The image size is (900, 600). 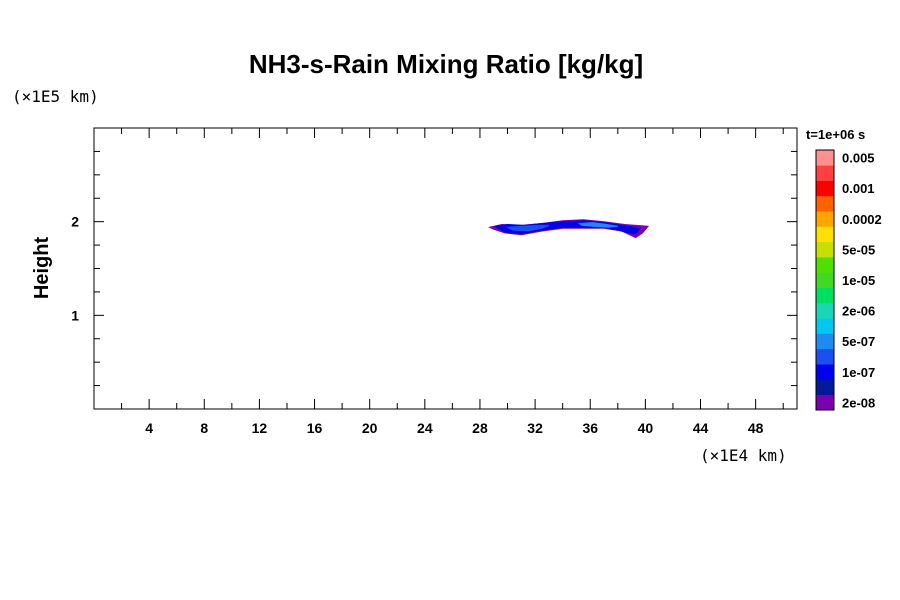 What do you see at coordinates (858, 402) in the screenshot?
I see `colorbar-label: 2e-08` at bounding box center [858, 402].